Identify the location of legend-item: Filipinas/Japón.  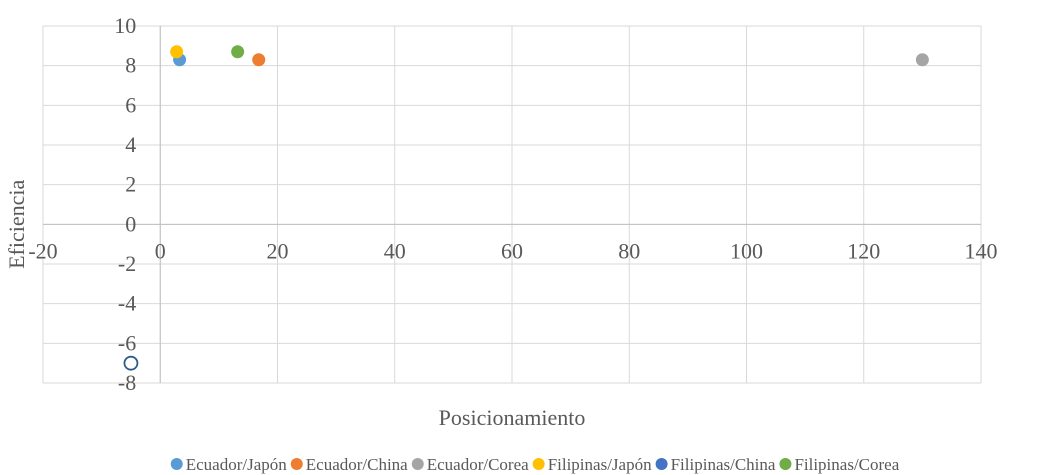
(592, 464).